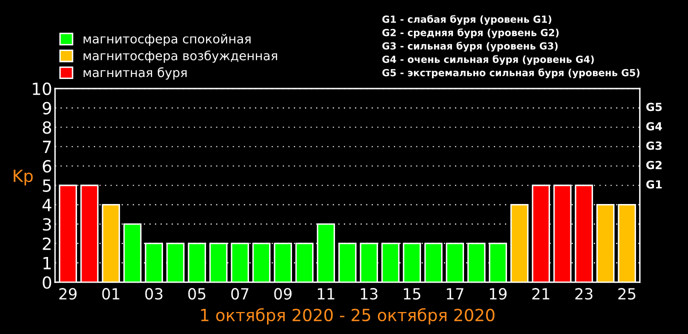 The height and width of the screenshot is (334, 688). What do you see at coordinates (197, 294) in the screenshot?
I see `x-tick-label: 05` at bounding box center [197, 294].